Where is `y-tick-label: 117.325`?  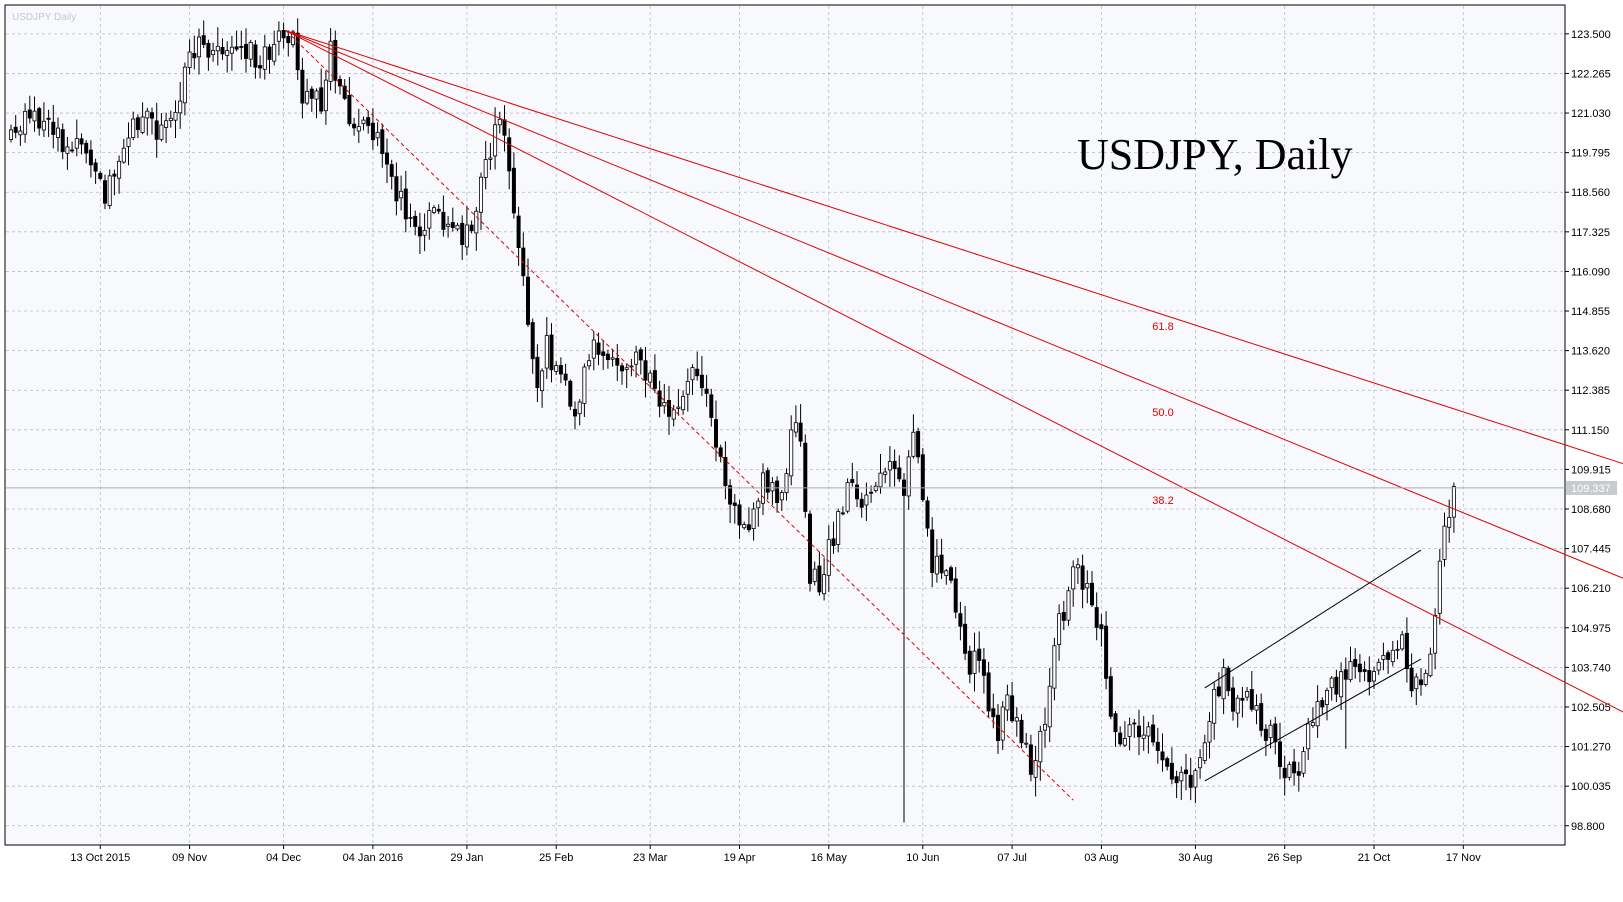 y-tick-label: 117.325 is located at coordinates (1590, 233).